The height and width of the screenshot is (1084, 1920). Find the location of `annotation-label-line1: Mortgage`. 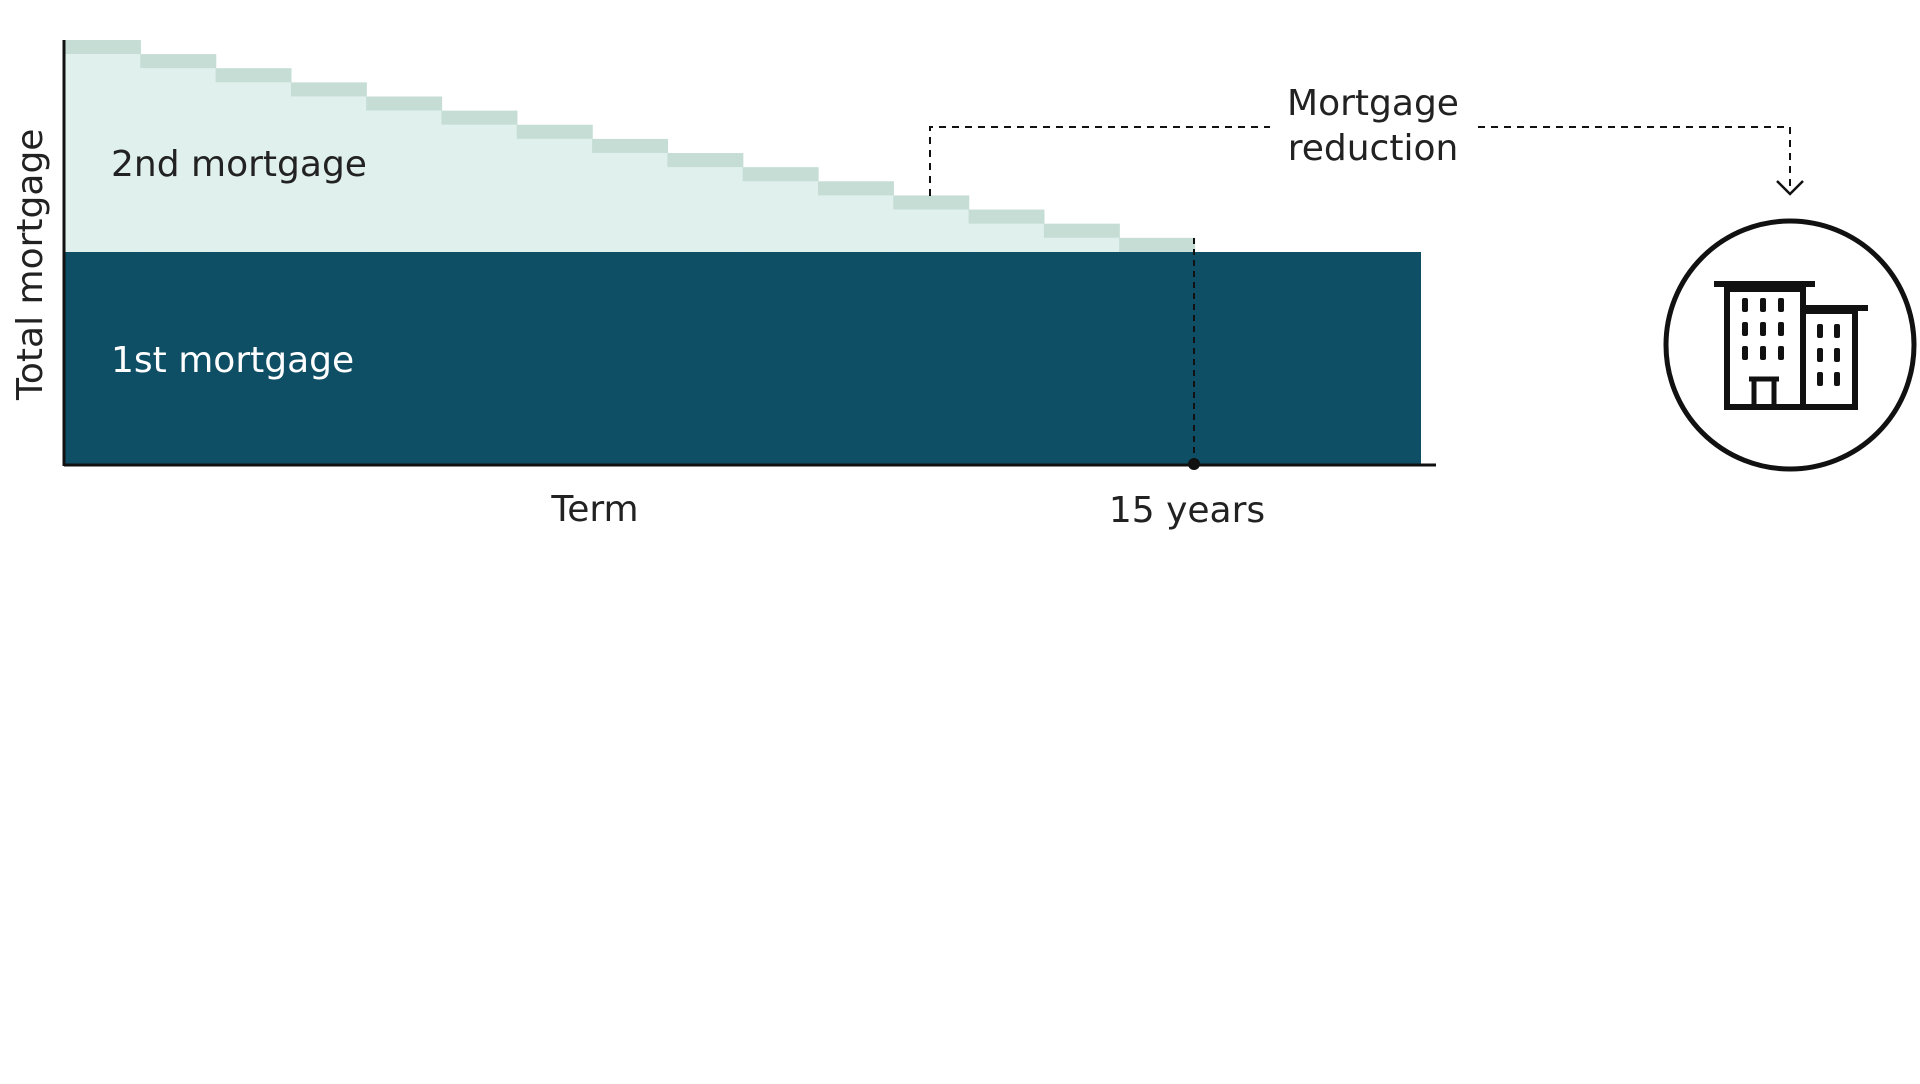

annotation-label-line1: Mortgage is located at coordinates (1373, 103).